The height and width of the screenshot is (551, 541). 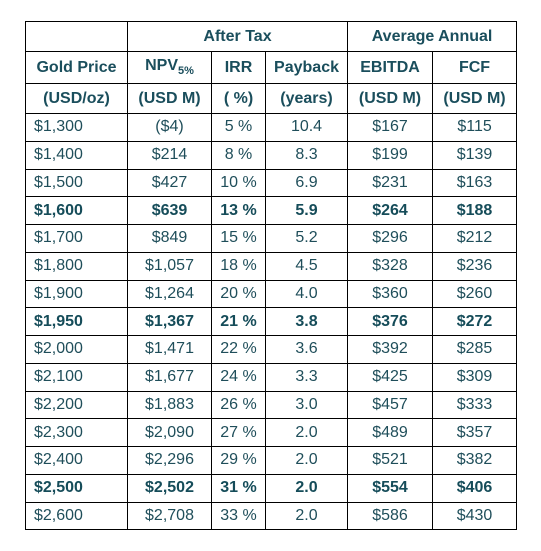 I want to click on table-row: $2,500 $2,502 31 % 2.0 $554 $406, so click(x=271, y=488).